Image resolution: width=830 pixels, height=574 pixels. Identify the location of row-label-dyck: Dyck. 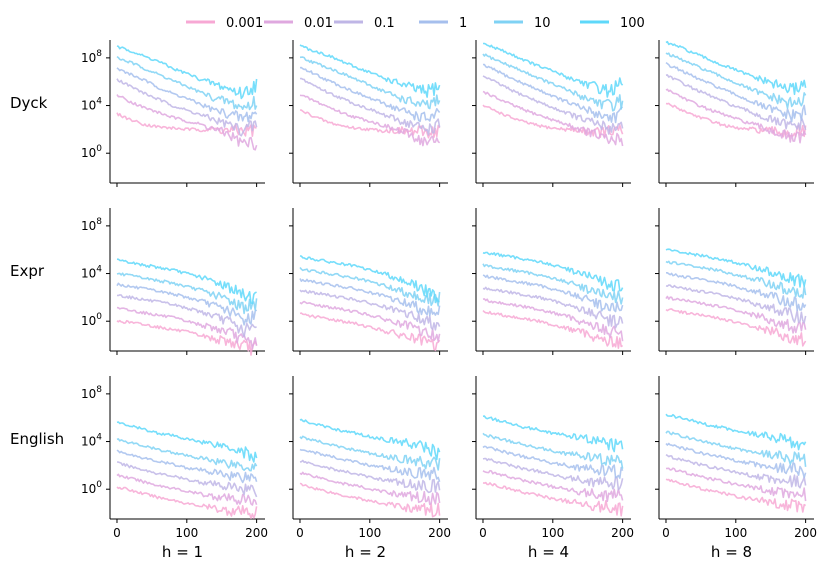
(29, 103).